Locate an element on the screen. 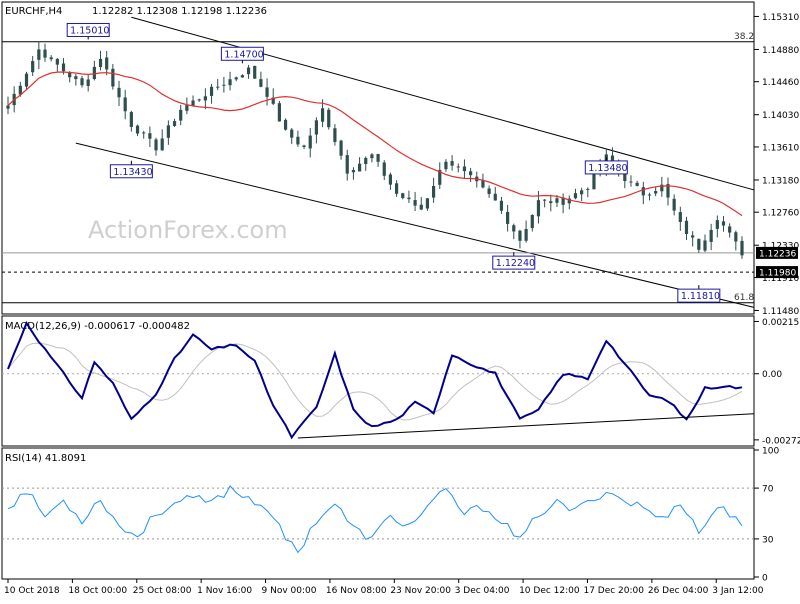  rsi-layer is located at coordinates (378, 519).